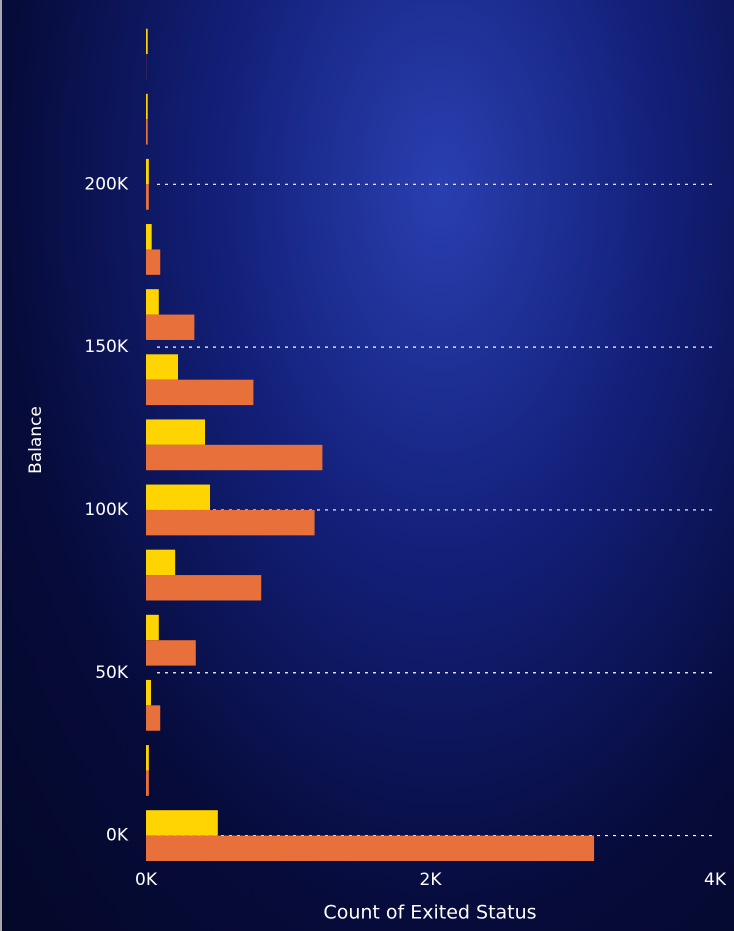 The height and width of the screenshot is (931, 734). I want to click on y-tick-label: 100K, so click(106, 510).